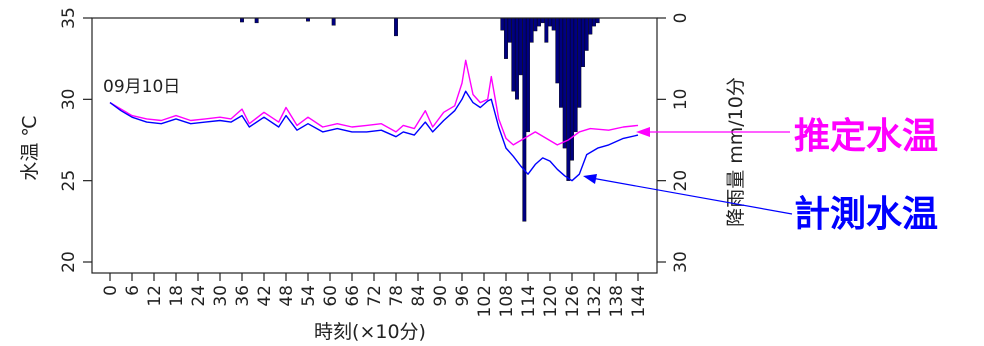 Image resolution: width=984 pixels, height=346 pixels. What do you see at coordinates (573, 301) in the screenshot?
I see `x-tick-label: 126` at bounding box center [573, 301].